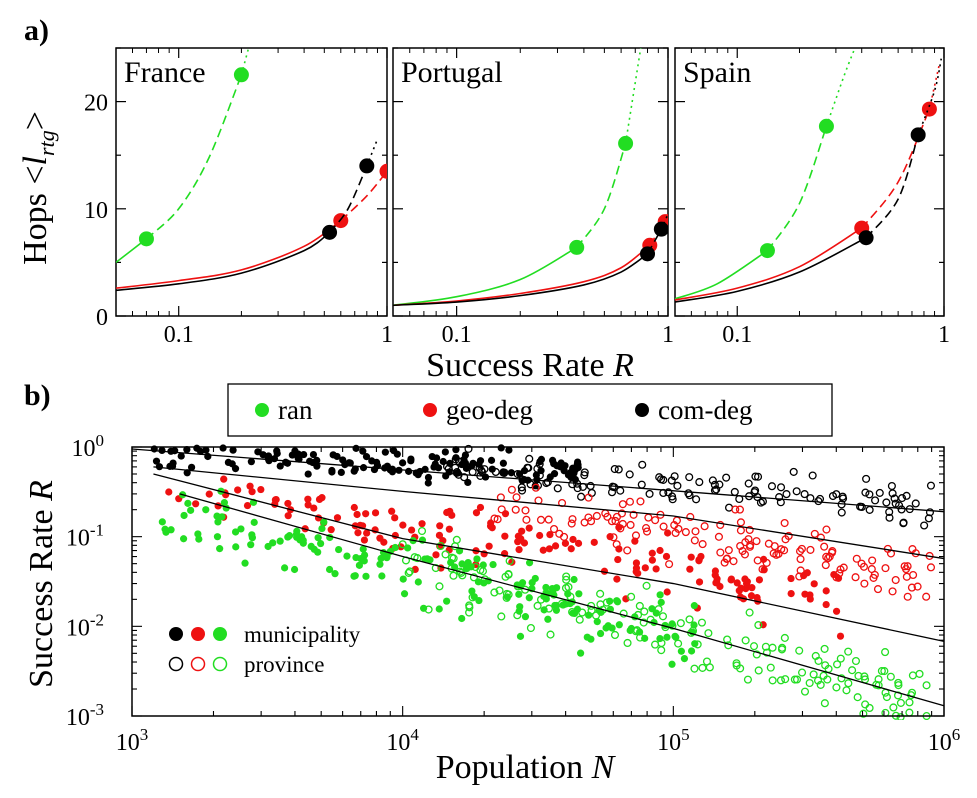 The height and width of the screenshot is (798, 977). Describe the element at coordinates (668, 335) in the screenshot. I see `x-tick-label: 1` at that location.